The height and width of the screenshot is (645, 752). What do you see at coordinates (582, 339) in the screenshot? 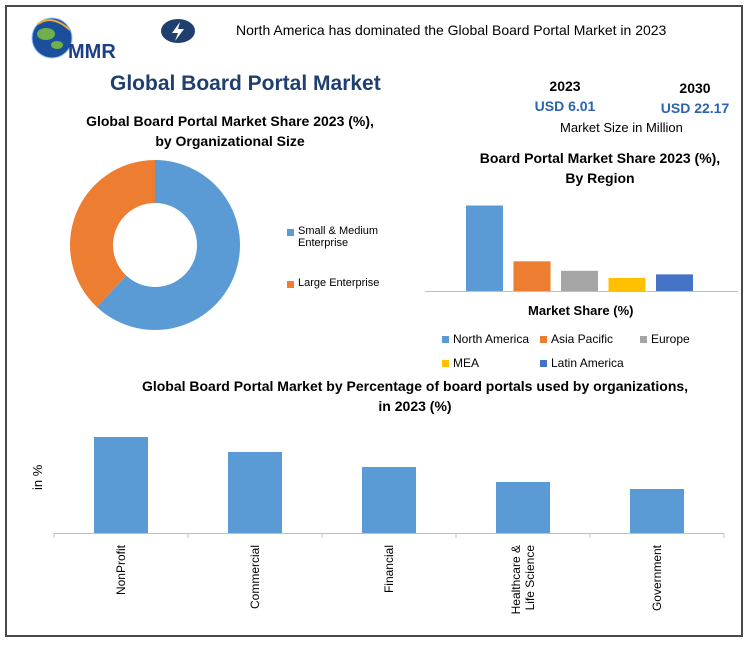
I see `legend-label: Asia Pacific` at bounding box center [582, 339].